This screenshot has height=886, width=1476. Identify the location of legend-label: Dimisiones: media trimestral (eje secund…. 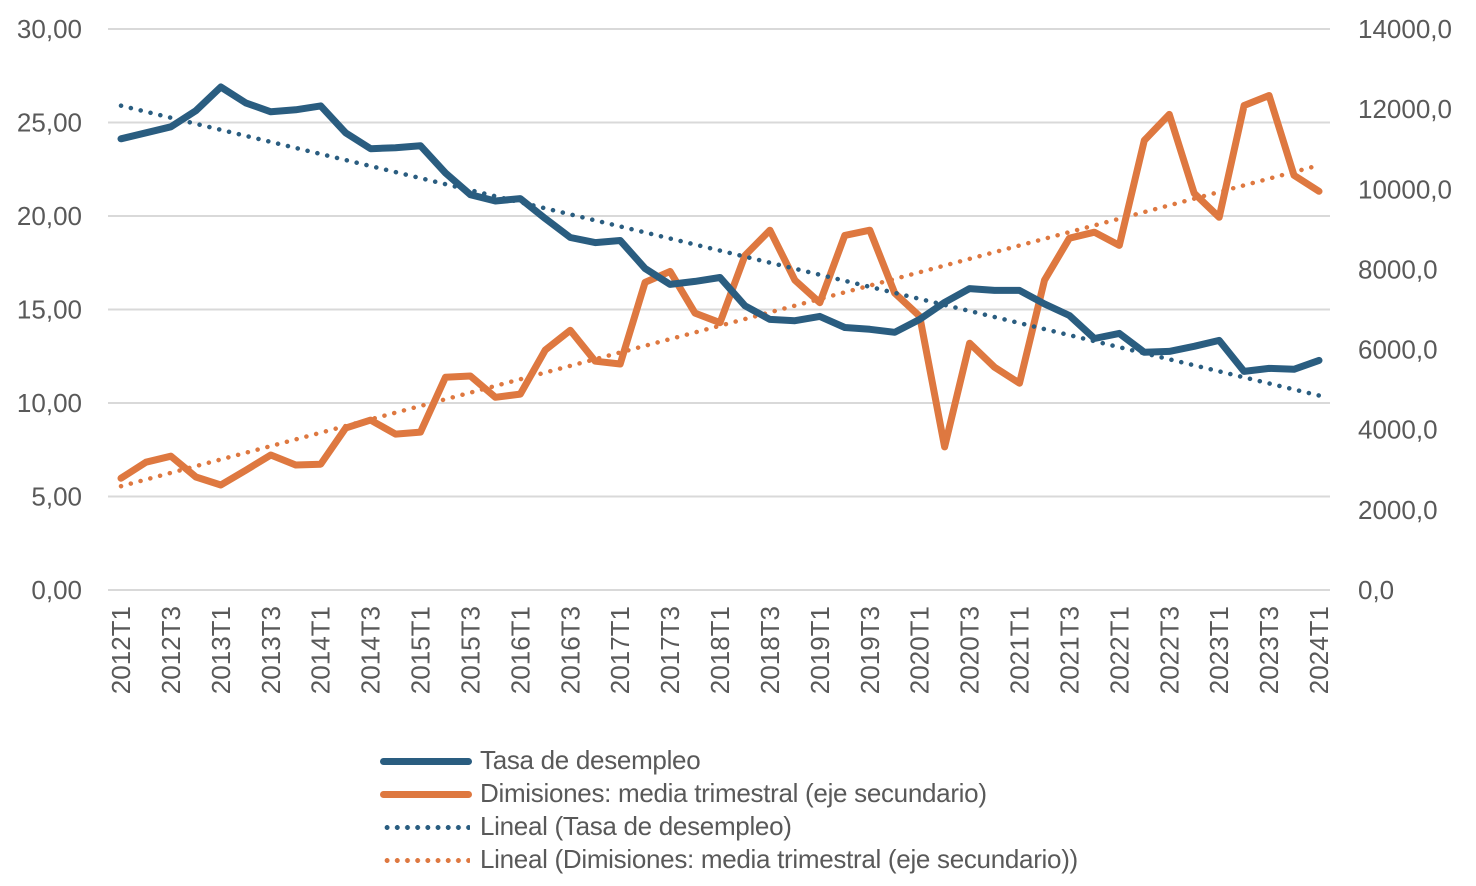
(733, 793).